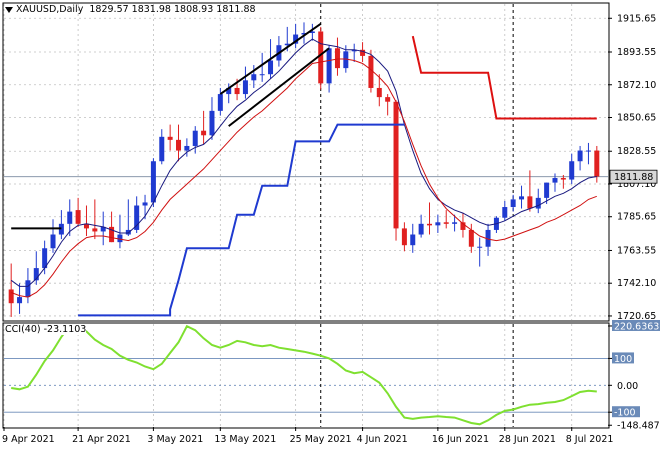 This screenshot has width=660, height=454. I want to click on x-tick-label: 25 May 2021, so click(321, 439).